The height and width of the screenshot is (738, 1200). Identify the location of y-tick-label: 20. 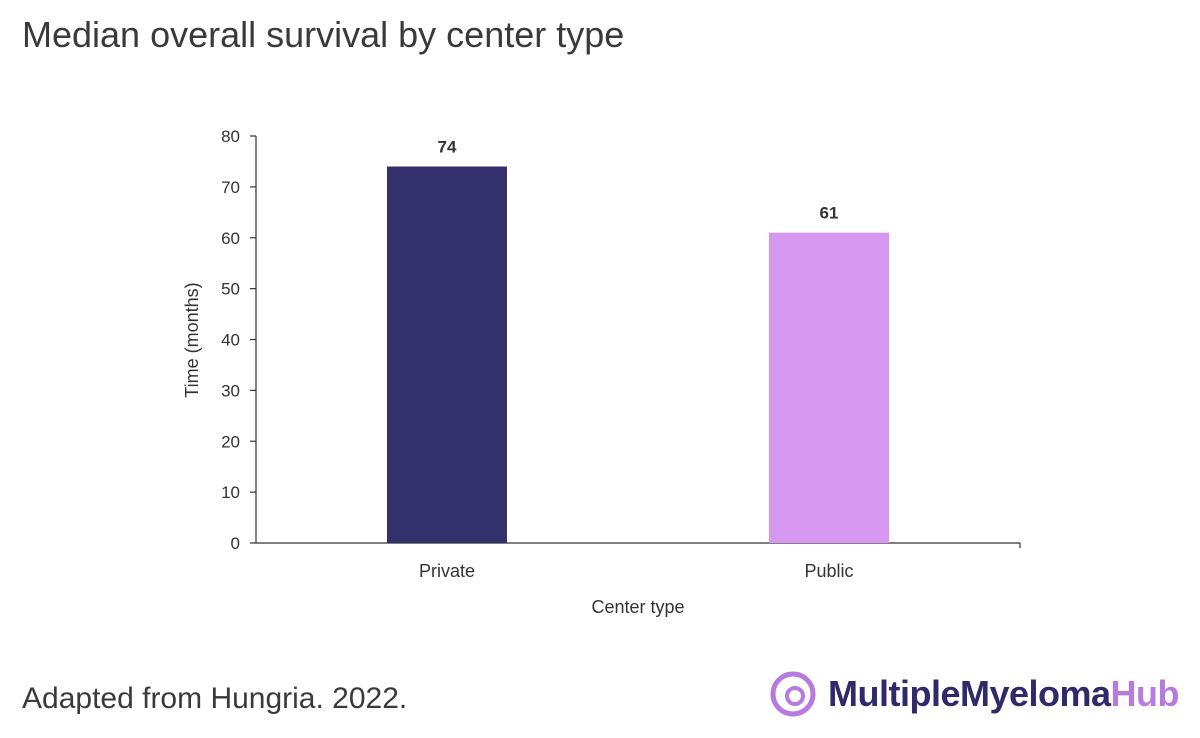
(230, 441).